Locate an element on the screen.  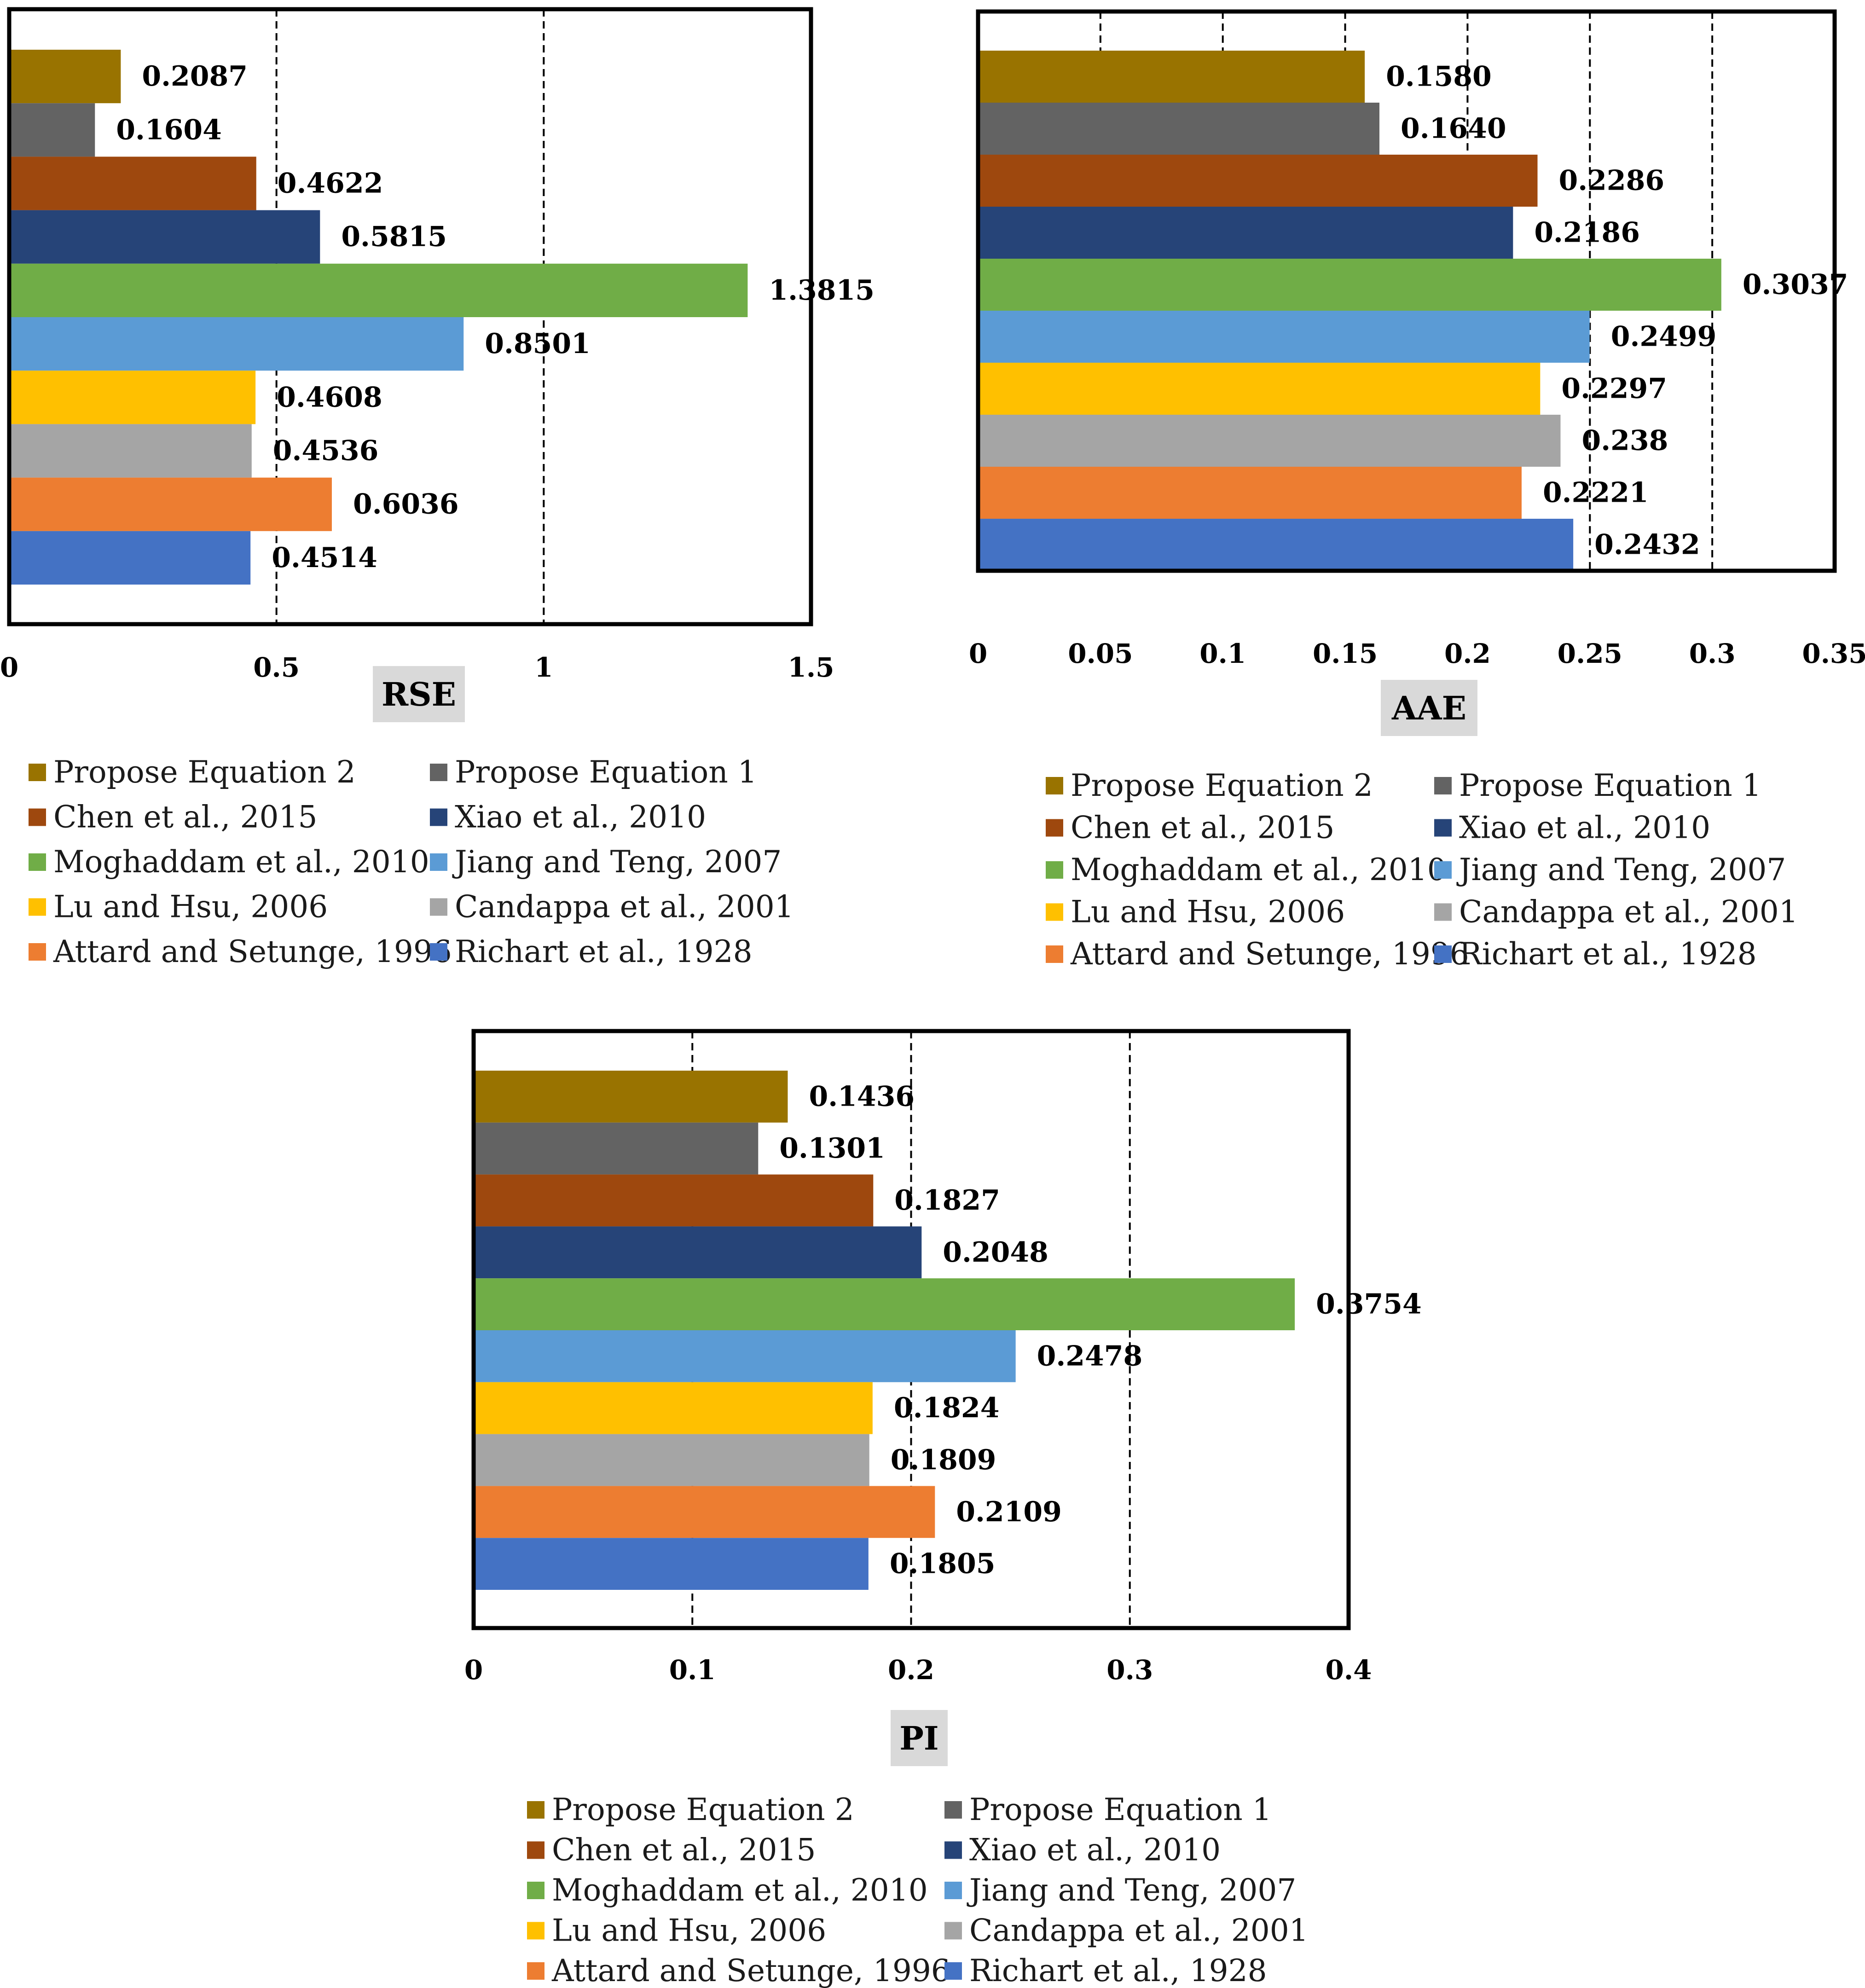
data-label: 0.2109 is located at coordinates (1009, 1512).